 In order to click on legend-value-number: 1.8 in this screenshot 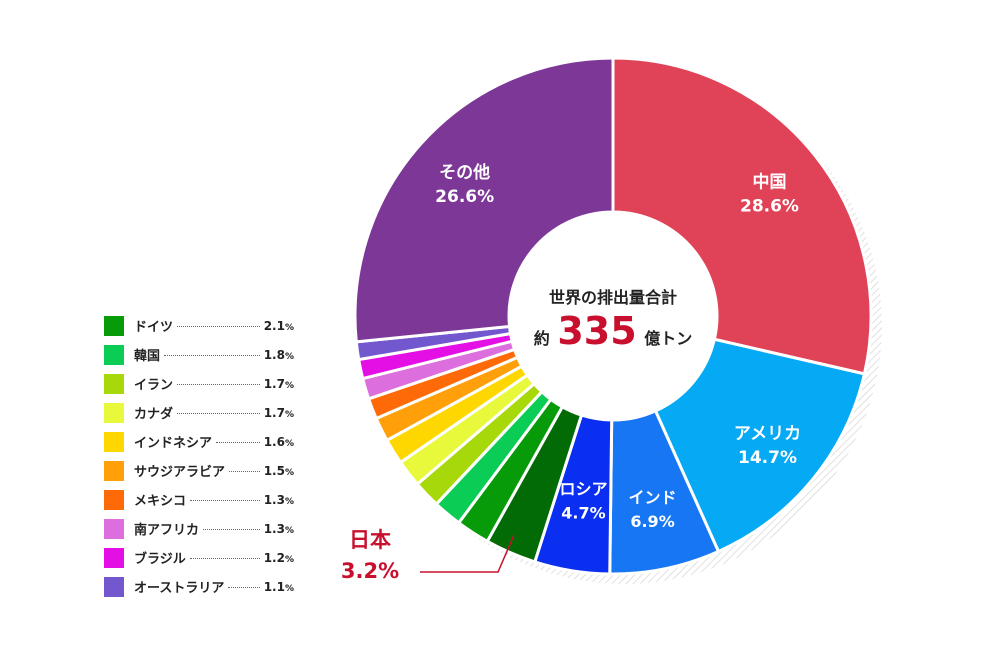, I will do `click(274, 354)`.